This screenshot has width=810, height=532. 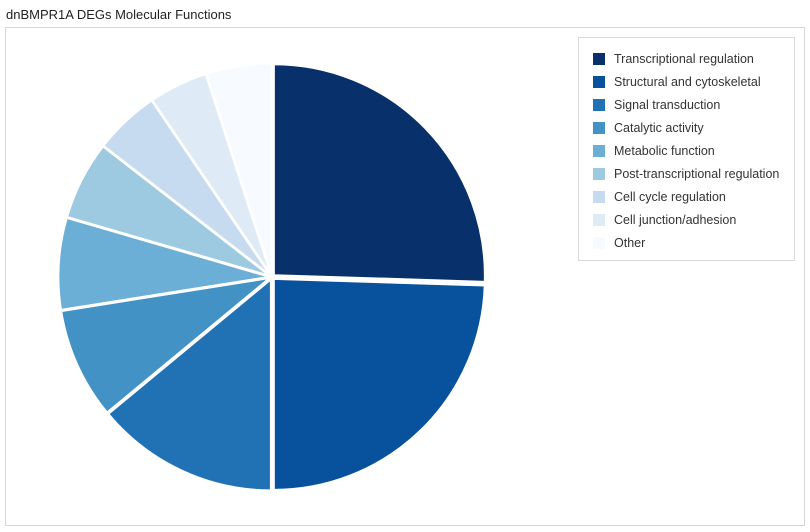 I want to click on legend-item: Structural and cytoskeletal, so click(x=686, y=81).